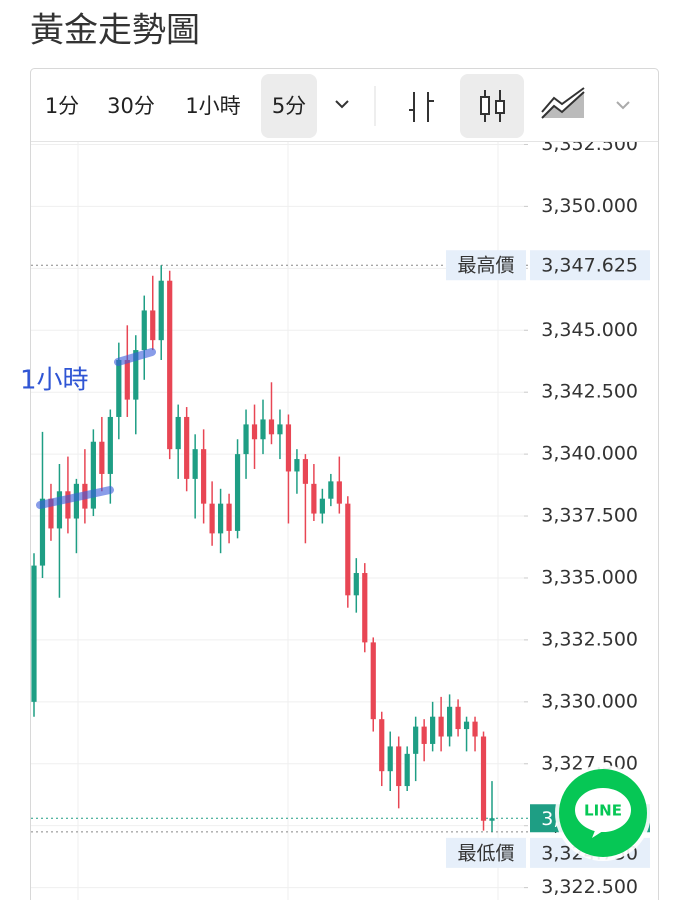 The height and width of the screenshot is (904, 688). I want to click on y-tick-label: 3,340.000, so click(589, 454).